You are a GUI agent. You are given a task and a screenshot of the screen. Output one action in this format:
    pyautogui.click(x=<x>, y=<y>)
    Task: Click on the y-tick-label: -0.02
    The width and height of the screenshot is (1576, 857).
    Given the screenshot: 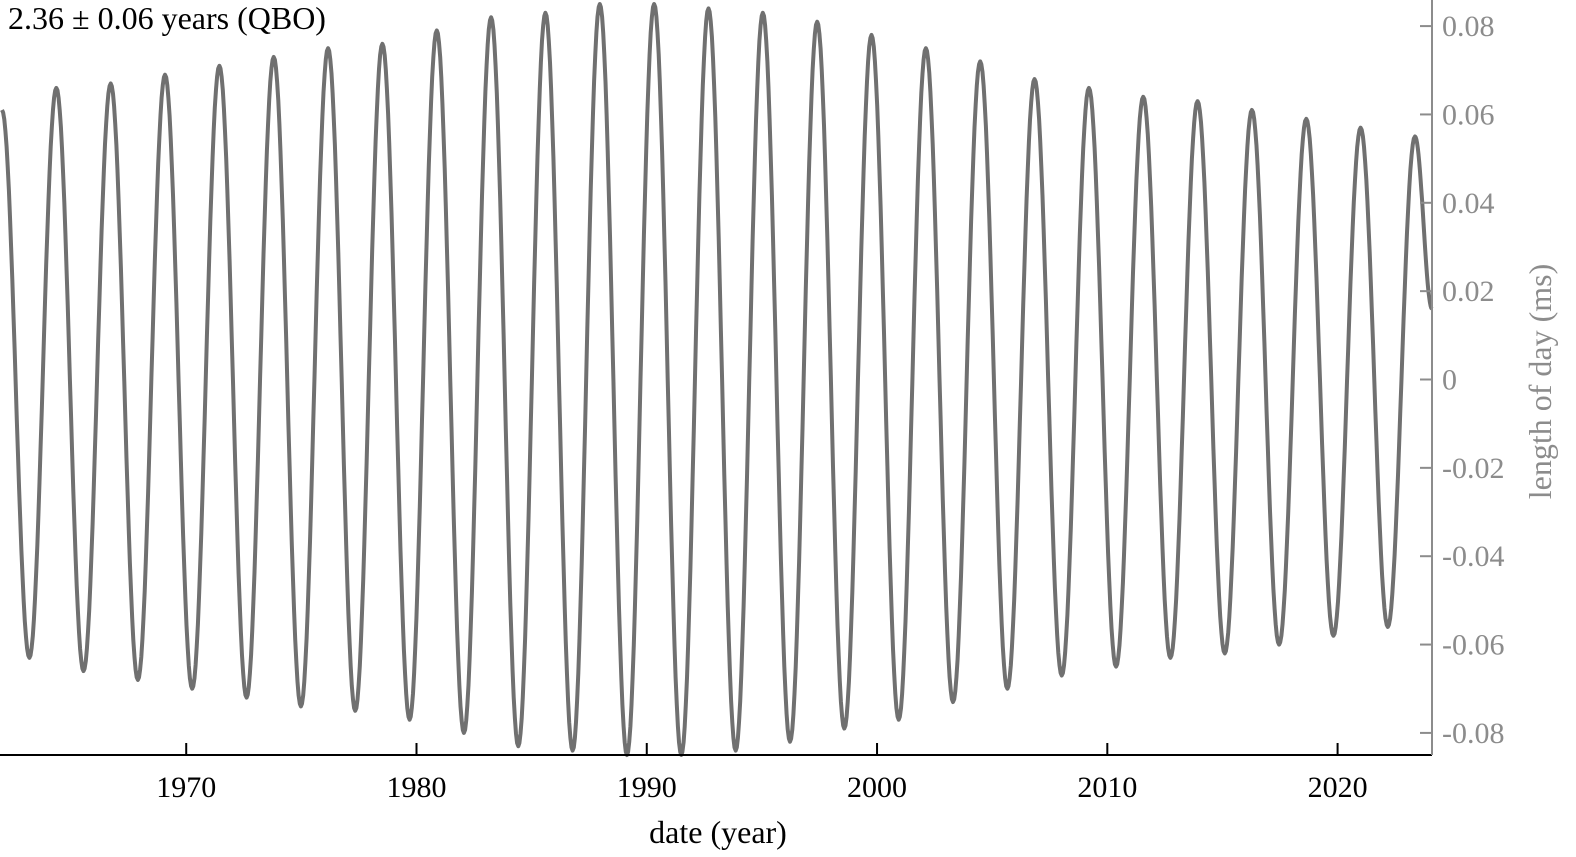 What is the action you would take?
    pyautogui.click(x=1473, y=468)
    